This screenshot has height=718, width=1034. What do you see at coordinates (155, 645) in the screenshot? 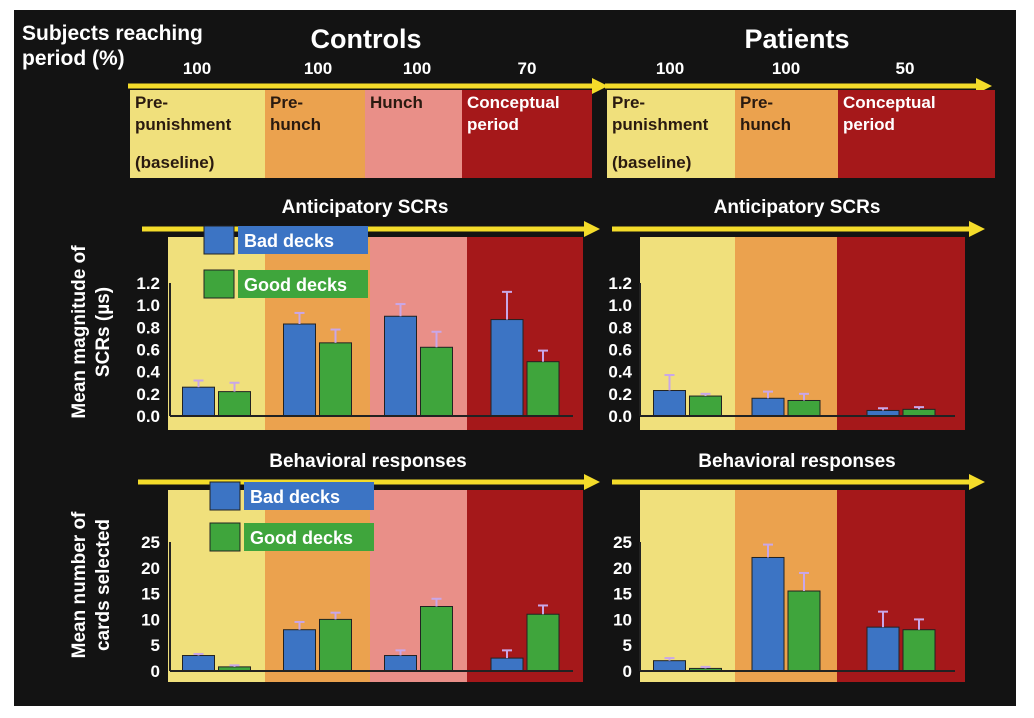
I see `beh-controls-y-tick-label-1: 5` at bounding box center [155, 645].